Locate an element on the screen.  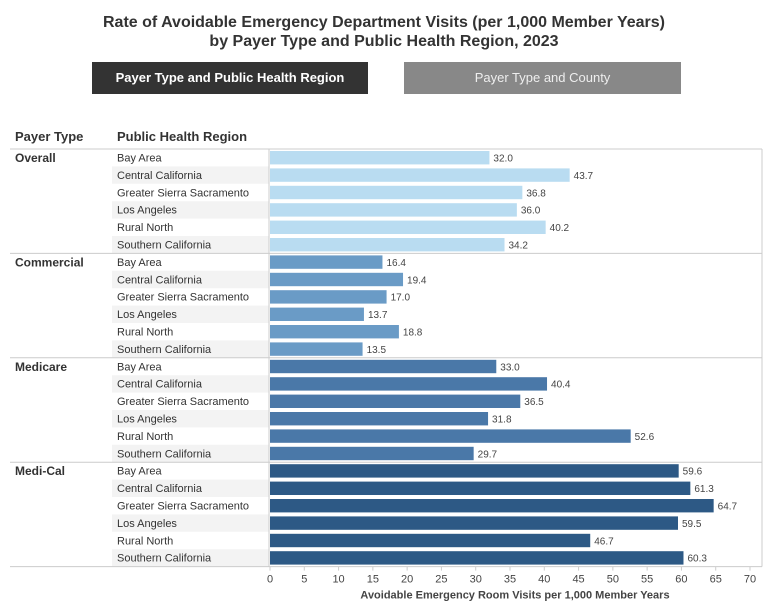
data-label: 43.7 is located at coordinates (584, 176).